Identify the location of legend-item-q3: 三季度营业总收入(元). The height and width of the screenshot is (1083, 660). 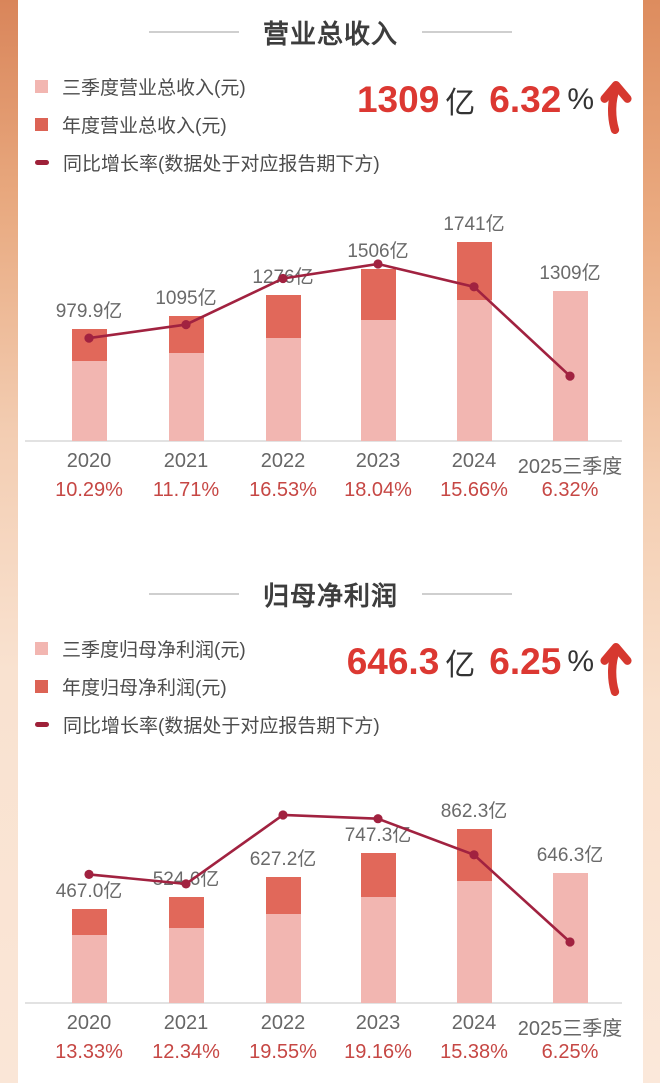
(207, 86).